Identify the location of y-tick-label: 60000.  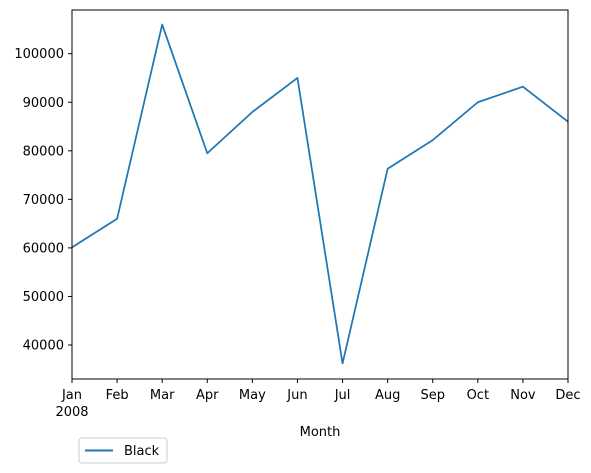
(43, 248).